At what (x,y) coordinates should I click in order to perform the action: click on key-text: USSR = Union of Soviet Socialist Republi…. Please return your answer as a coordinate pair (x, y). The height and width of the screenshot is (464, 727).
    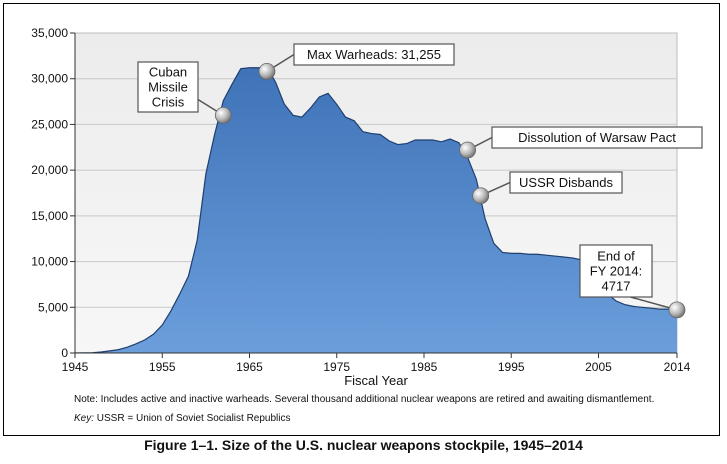
    Looking at the image, I should click on (192, 418).